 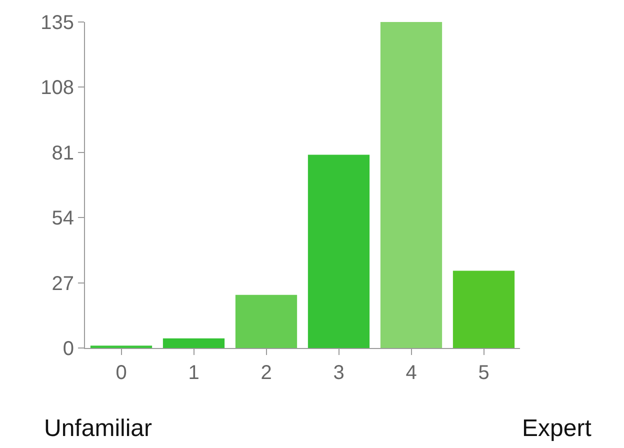 What do you see at coordinates (121, 373) in the screenshot?
I see `x-tick-label: 0` at bounding box center [121, 373].